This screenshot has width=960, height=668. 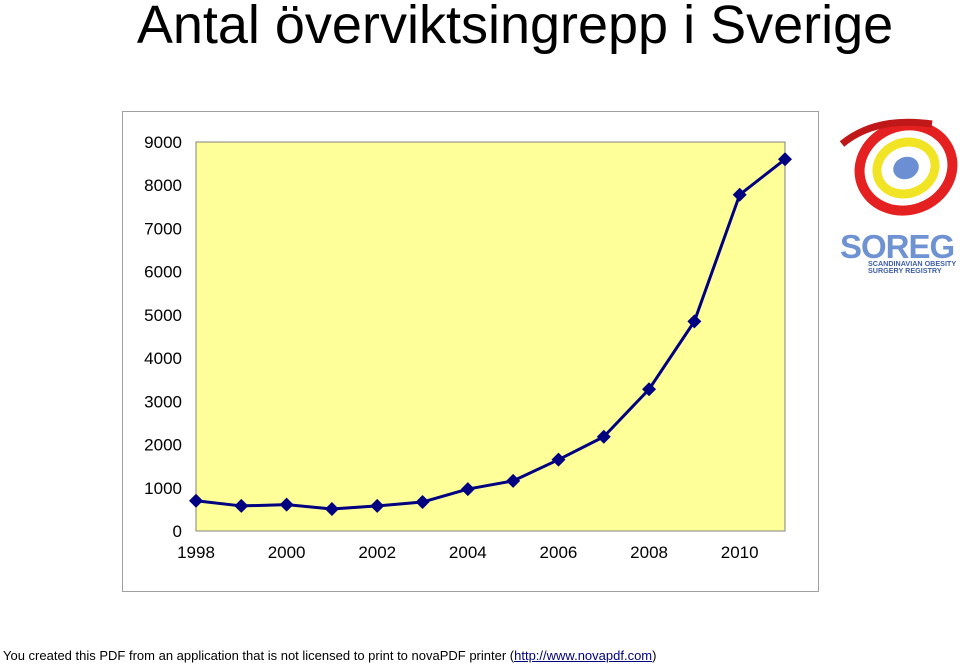 I want to click on logo-subtitle-2: SURGERY REGISTRY, so click(x=905, y=270).